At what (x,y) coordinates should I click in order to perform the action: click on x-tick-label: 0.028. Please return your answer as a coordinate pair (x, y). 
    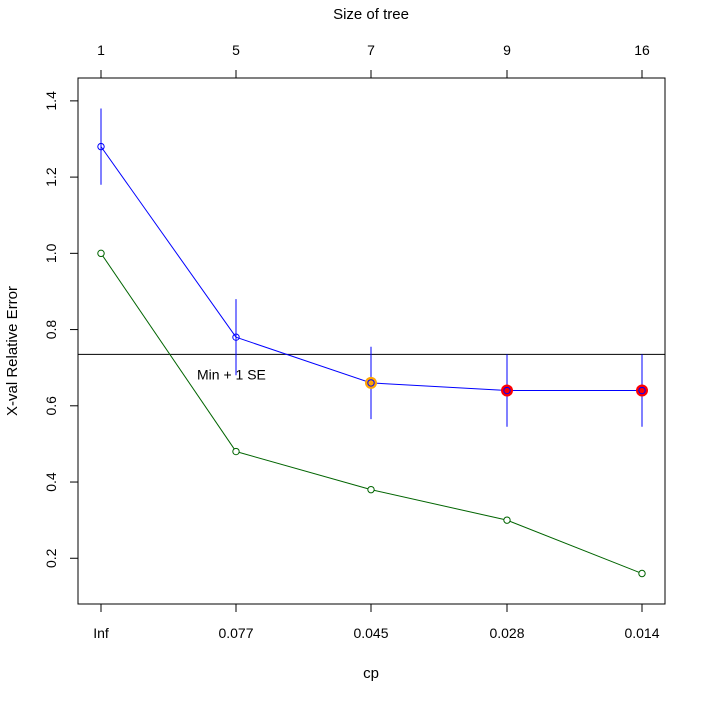
    Looking at the image, I should click on (506, 633).